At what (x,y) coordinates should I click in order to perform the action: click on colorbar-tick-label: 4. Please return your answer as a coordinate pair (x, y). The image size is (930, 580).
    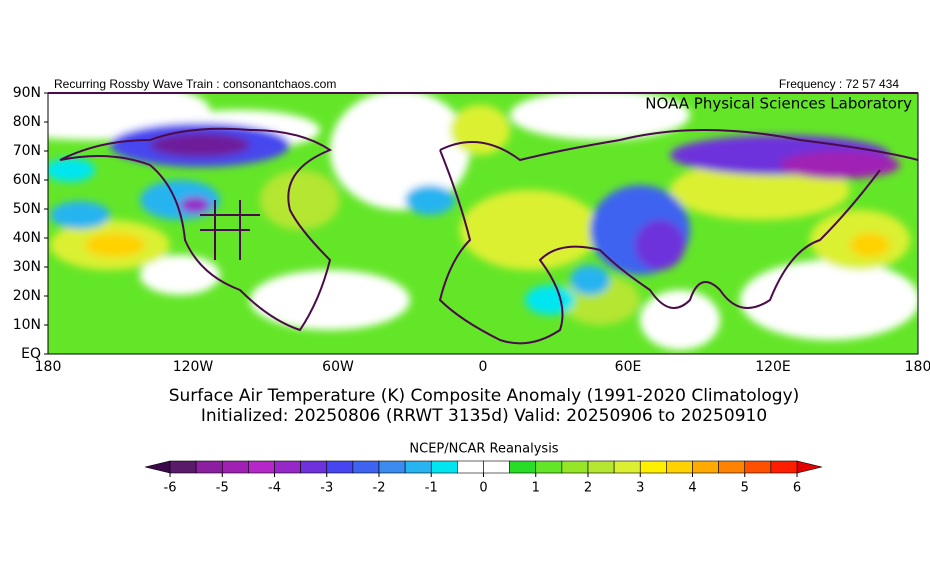
    Looking at the image, I should click on (692, 488).